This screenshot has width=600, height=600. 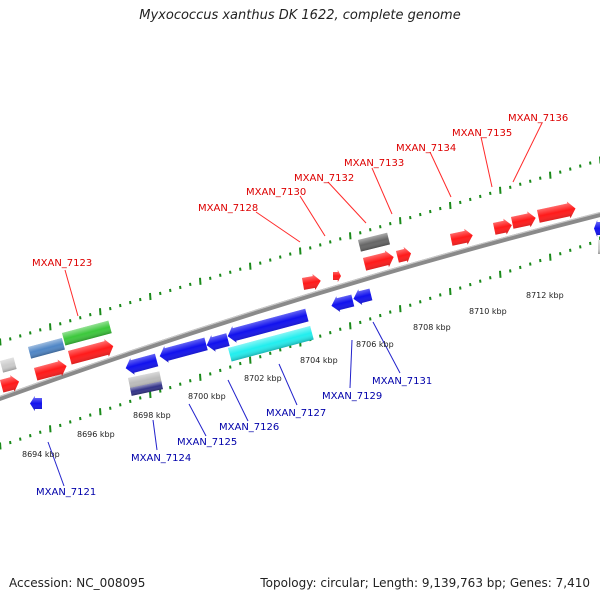 I want to click on scale-label: 8696 kbp, so click(x=96, y=434).